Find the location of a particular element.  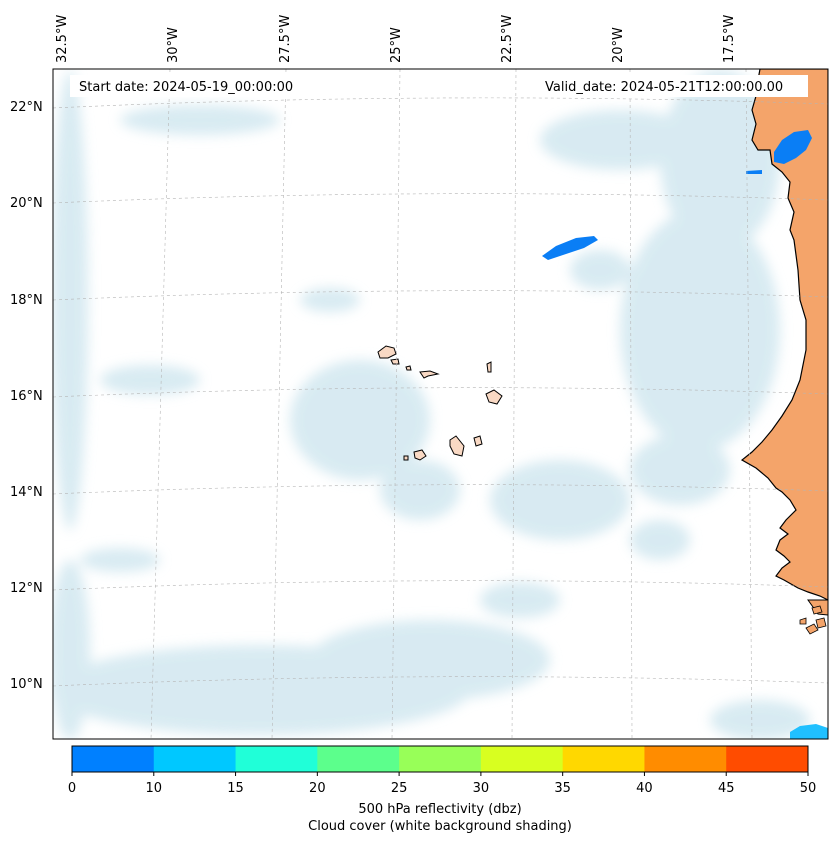

latitude-labels: 22°N 20°N 18°N 16°N 14°N 12°N 10°N is located at coordinates (26, 396).